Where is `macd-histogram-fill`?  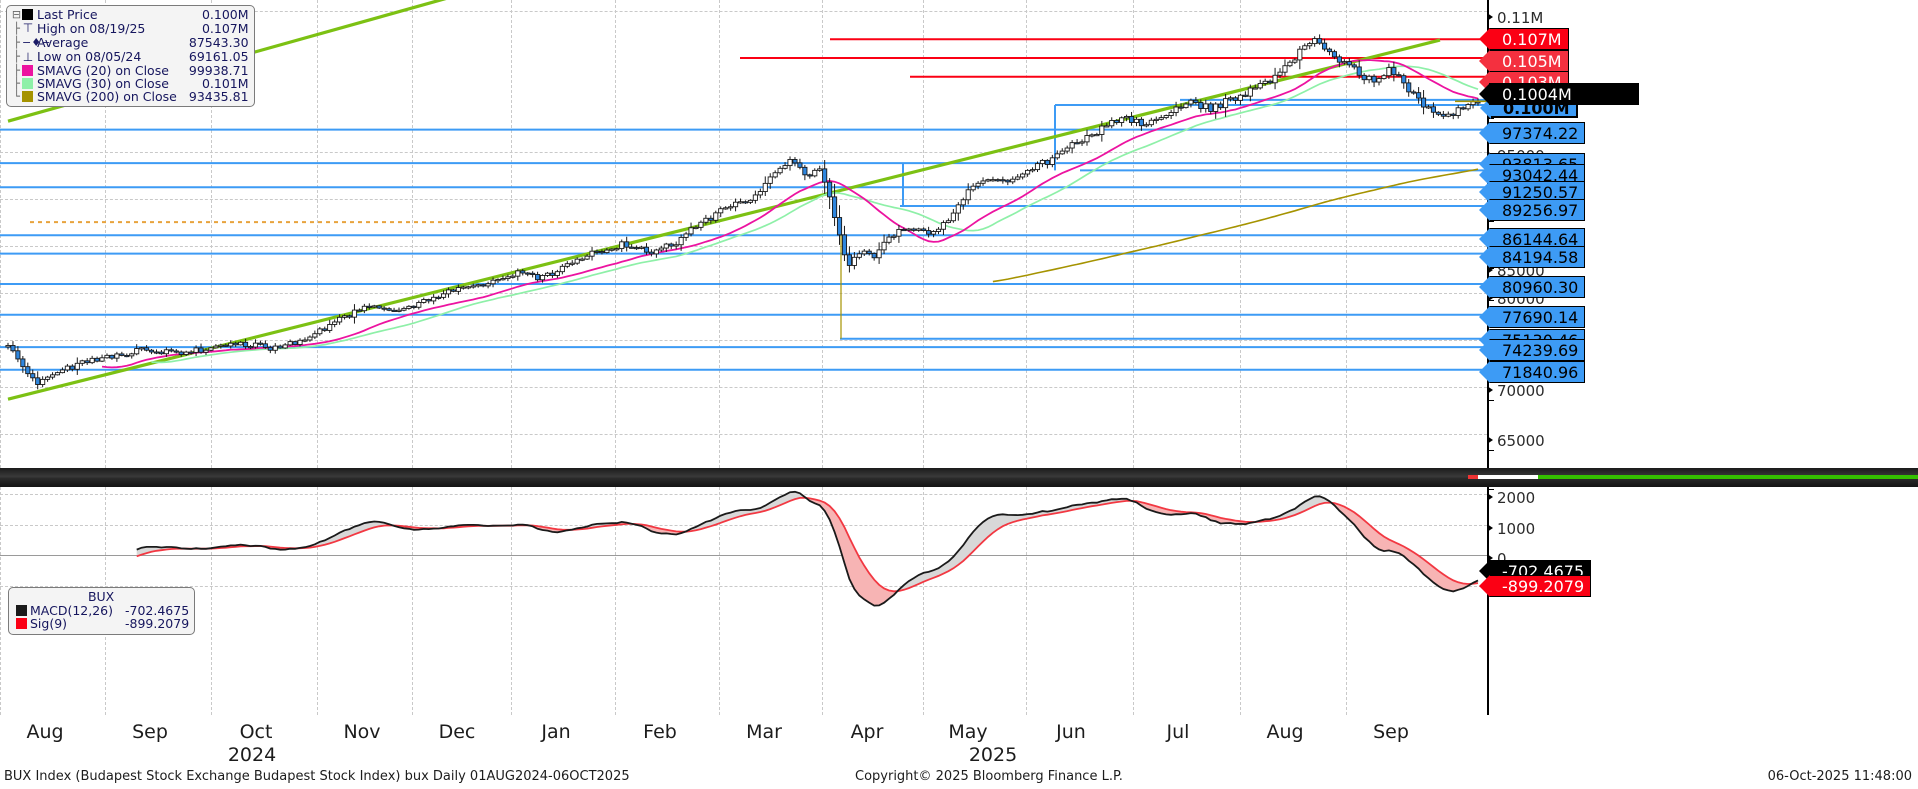
macd-histogram-fill is located at coordinates (748, 511).